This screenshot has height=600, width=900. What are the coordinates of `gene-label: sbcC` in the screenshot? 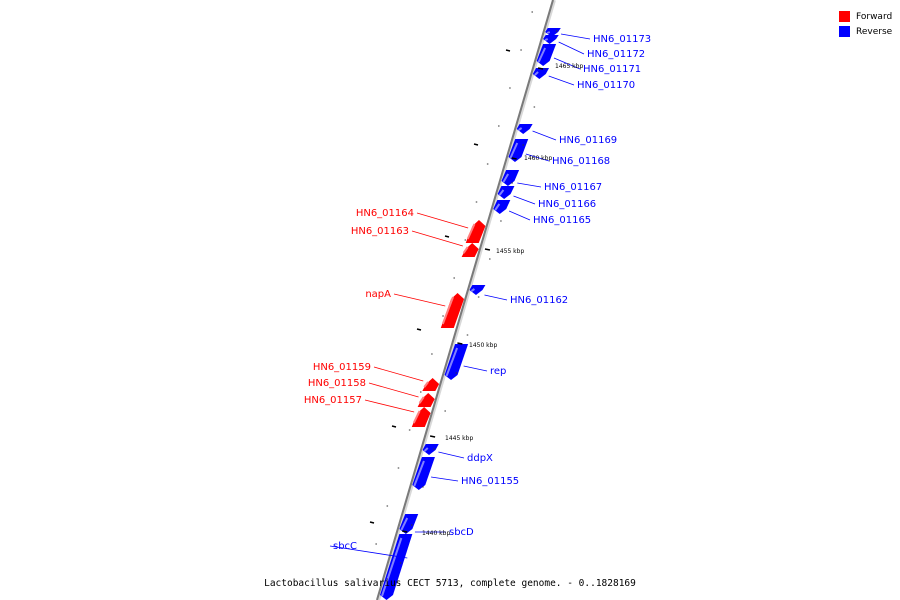 It's located at (345, 546).